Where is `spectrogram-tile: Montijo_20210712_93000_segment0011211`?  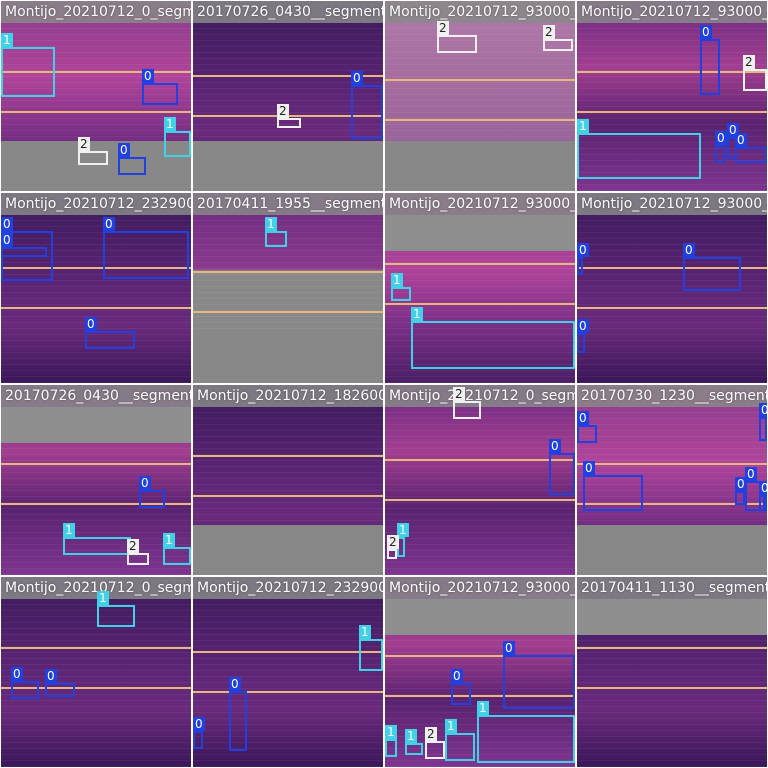
spectrogram-tile: Montijo_20210712_93000_segment0011211 is located at coordinates (480, 672).